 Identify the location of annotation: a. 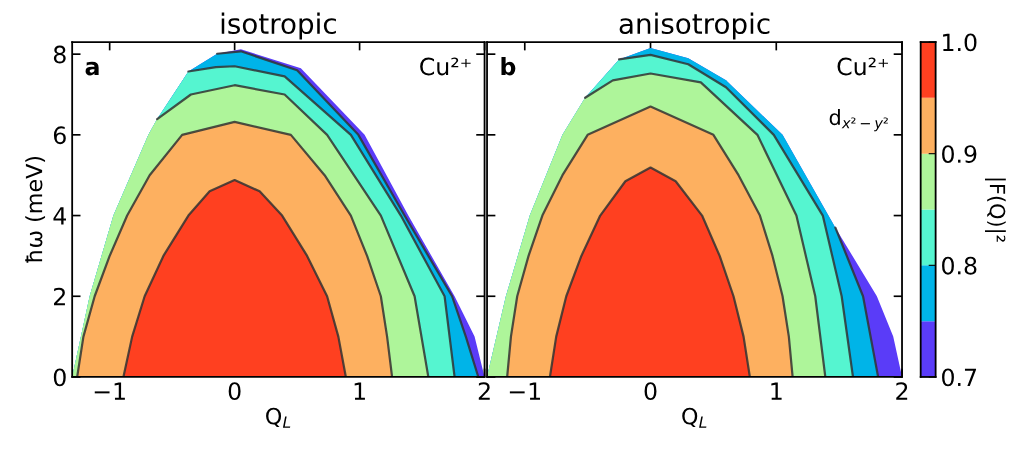
(92, 68).